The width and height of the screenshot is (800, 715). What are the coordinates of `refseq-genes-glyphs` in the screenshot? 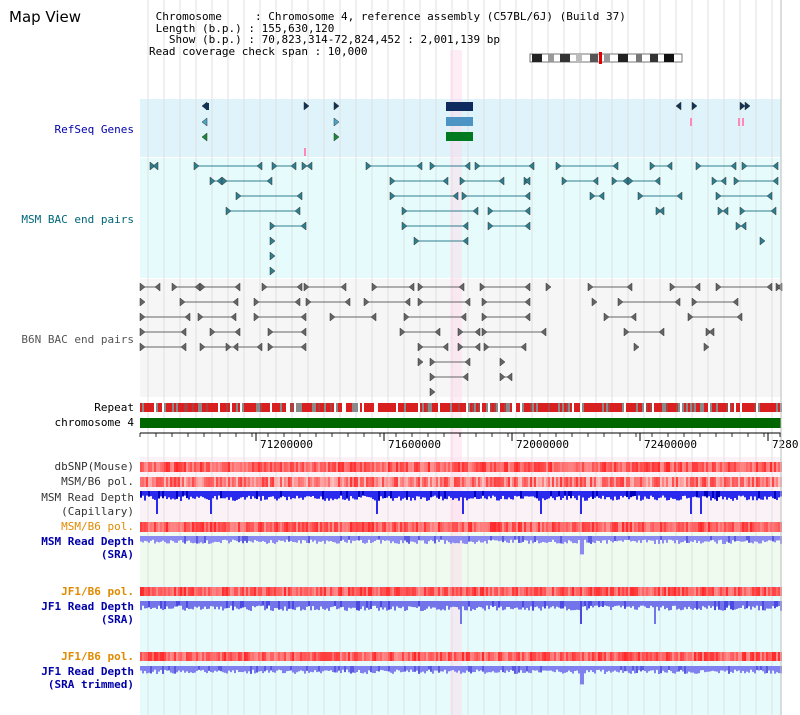 It's located at (476, 128).